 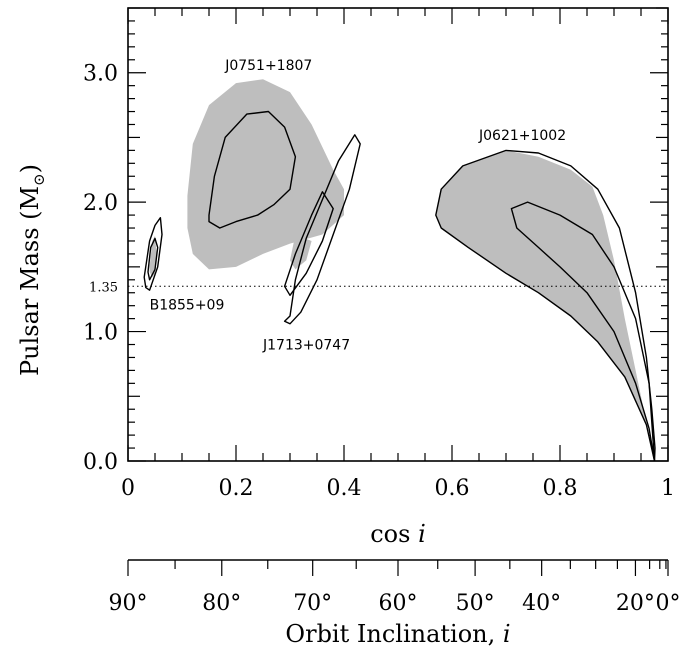 What do you see at coordinates (475, 603) in the screenshot?
I see `secondary-tick-label-50: 50°` at bounding box center [475, 603].